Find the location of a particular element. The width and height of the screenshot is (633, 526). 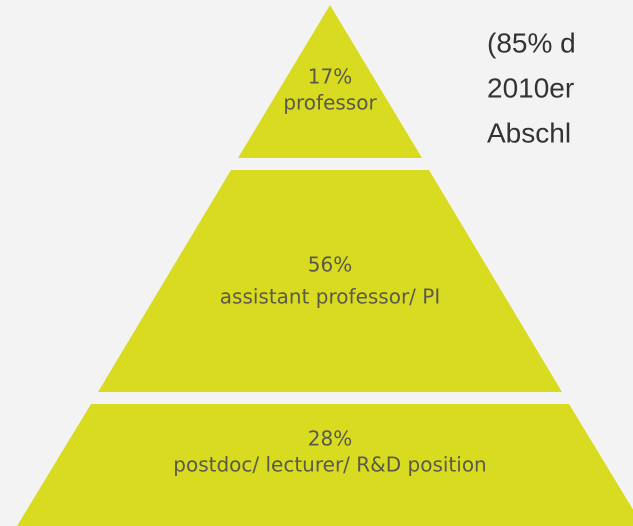

side-text: Abschl is located at coordinates (529, 132).